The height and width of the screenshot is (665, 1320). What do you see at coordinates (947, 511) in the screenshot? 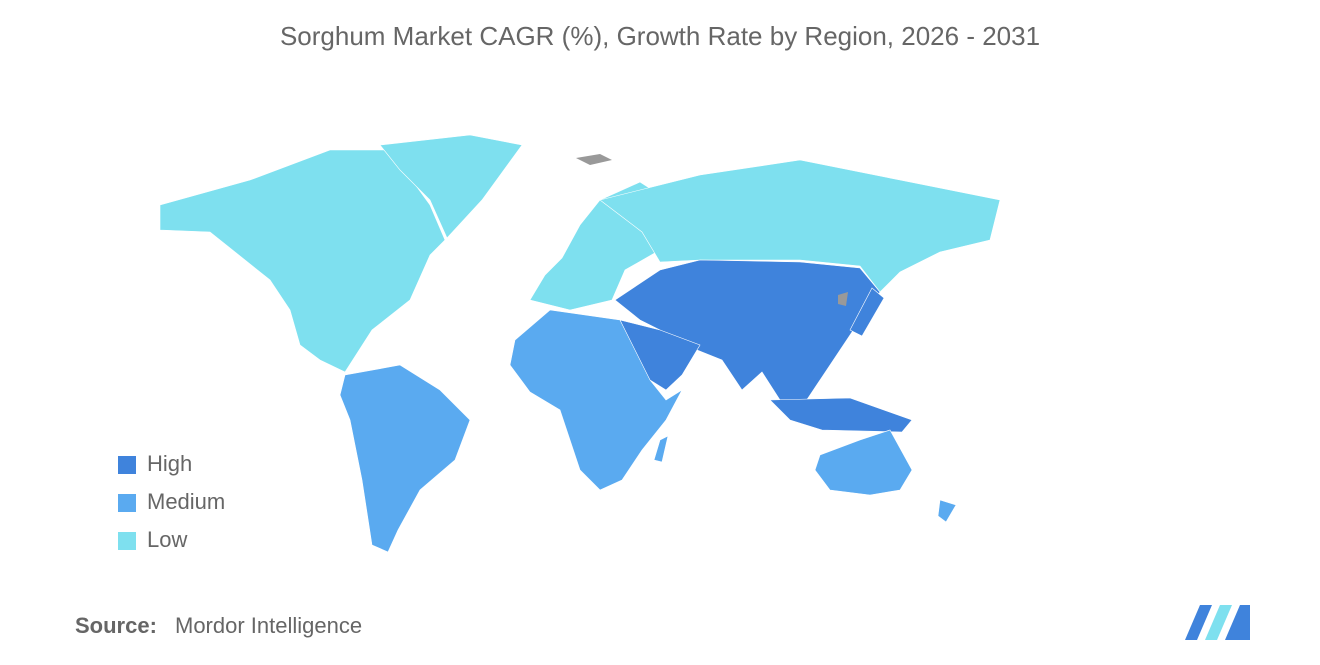
I see `new-zealand` at bounding box center [947, 511].